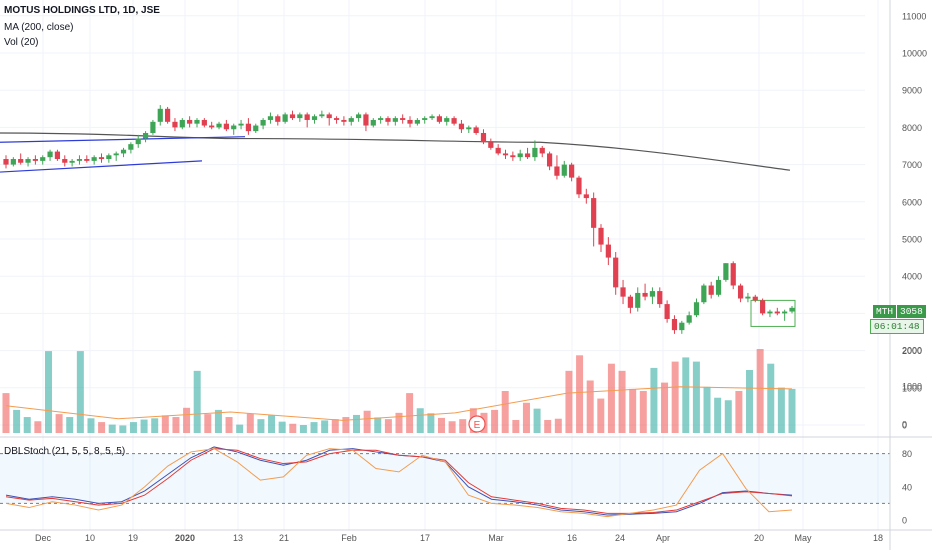 The width and height of the screenshot is (932, 550). What do you see at coordinates (82, 10) in the screenshot?
I see `symbol-title: MOTUS HOLDINGS LTD, 1D, JSE` at bounding box center [82, 10].